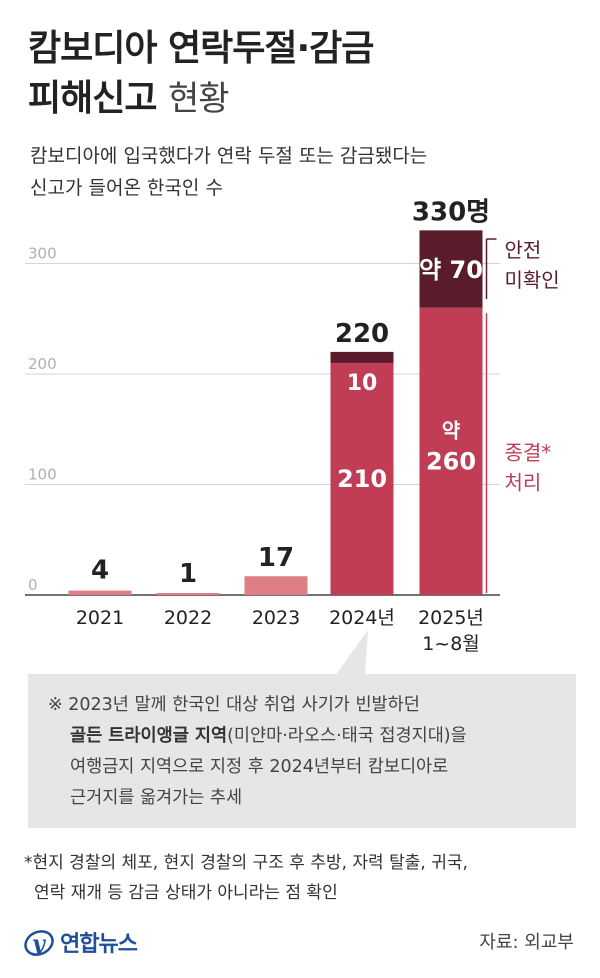 The image size is (600, 978). I want to click on note-pointer, so click(351, 653).